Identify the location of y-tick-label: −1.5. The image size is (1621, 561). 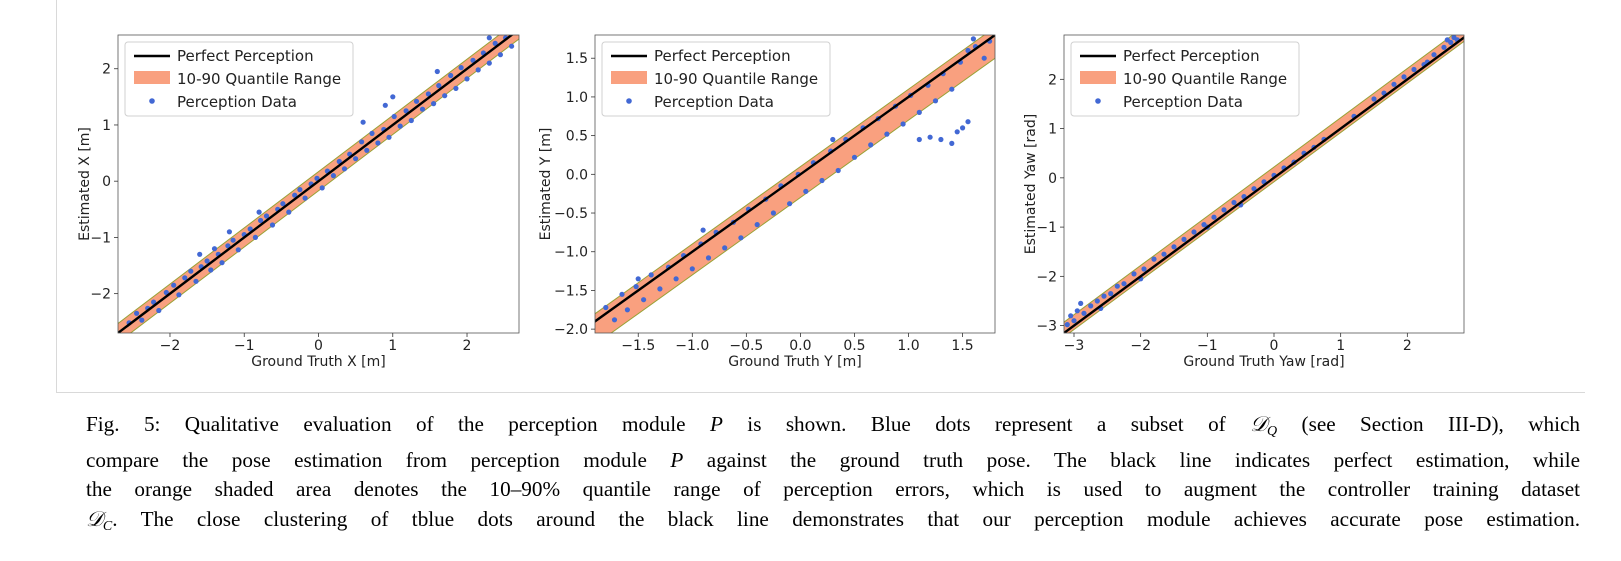
(571, 291).